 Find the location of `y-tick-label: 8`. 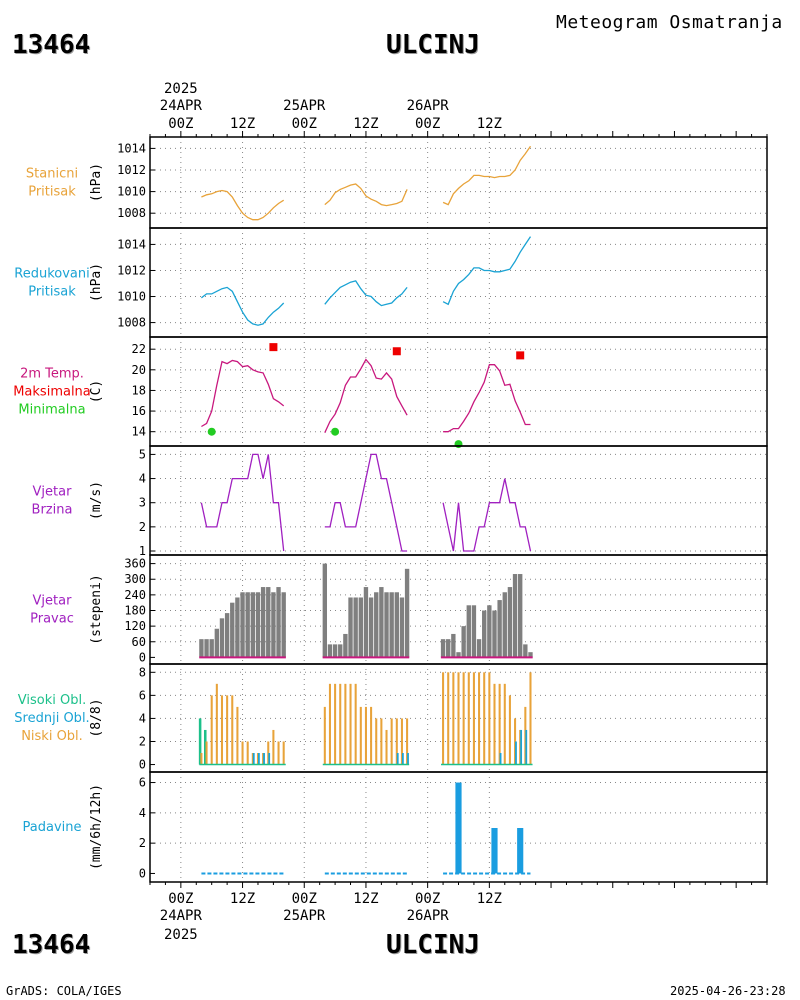

y-tick-label: 8 is located at coordinates (142, 672).